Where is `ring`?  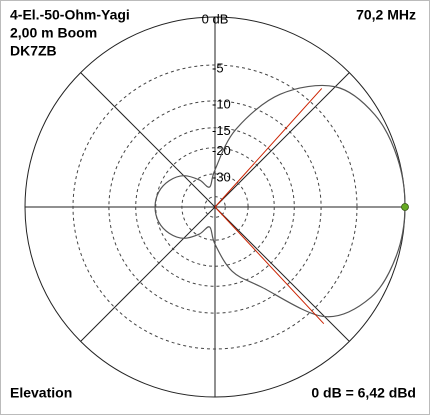 ring is located at coordinates (215, 207).